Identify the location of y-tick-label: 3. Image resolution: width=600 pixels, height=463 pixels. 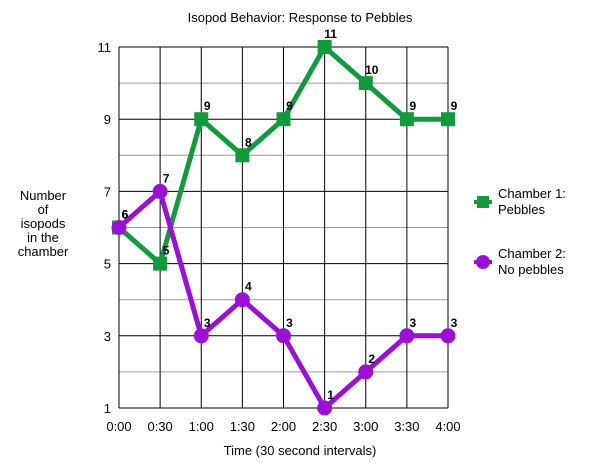
(107, 336).